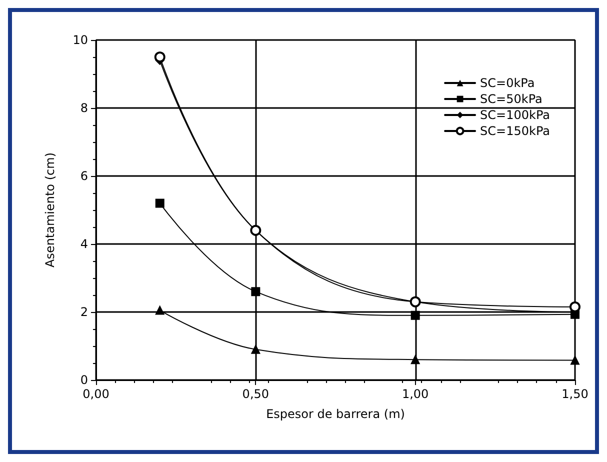 Image resolution: width=607 pixels, height=462 pixels. Describe the element at coordinates (515, 115) in the screenshot. I see `legend-label: SC=100kPa` at that location.